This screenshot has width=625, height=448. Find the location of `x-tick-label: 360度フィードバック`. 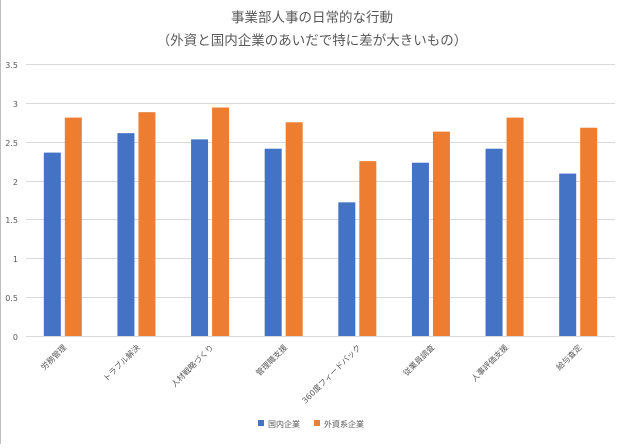

x-tick-label: 360度フィードバック is located at coordinates (331, 373).